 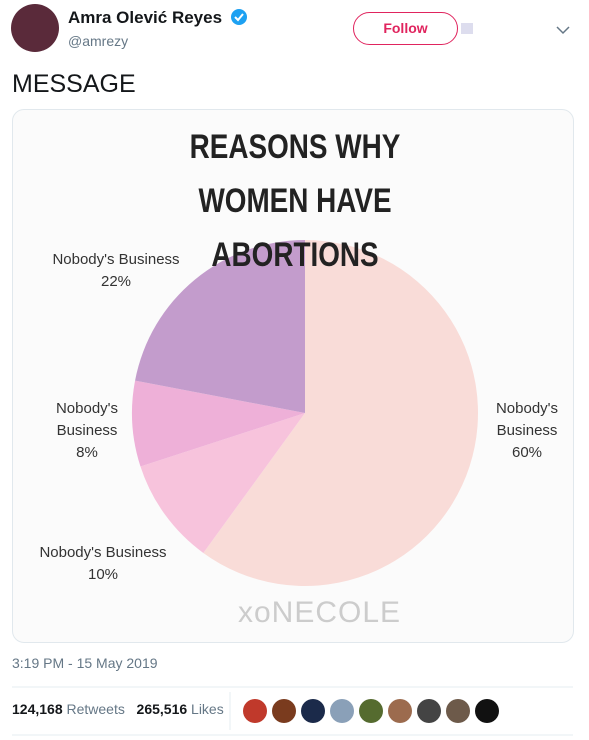 I want to click on check, so click(x=239, y=17).